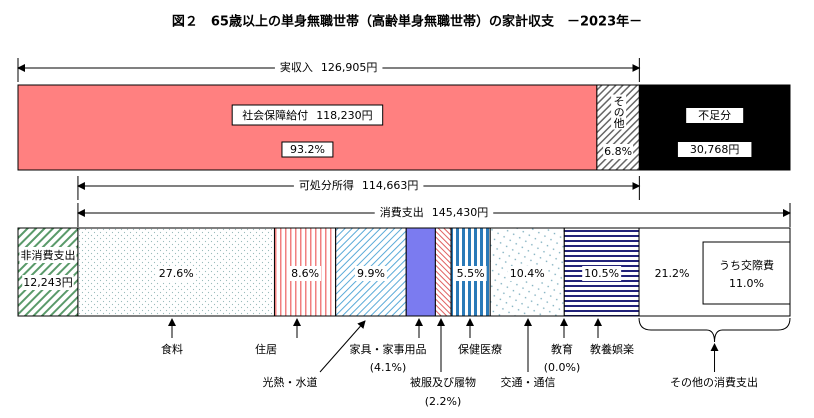  Describe the element at coordinates (460, 212) in the screenshot. I see `bracket-value: 145,430円` at that location.